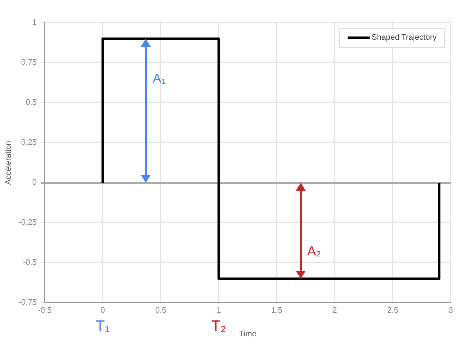  Describe the element at coordinates (103, 311) in the screenshot. I see `x-tick-label: 0` at that location.